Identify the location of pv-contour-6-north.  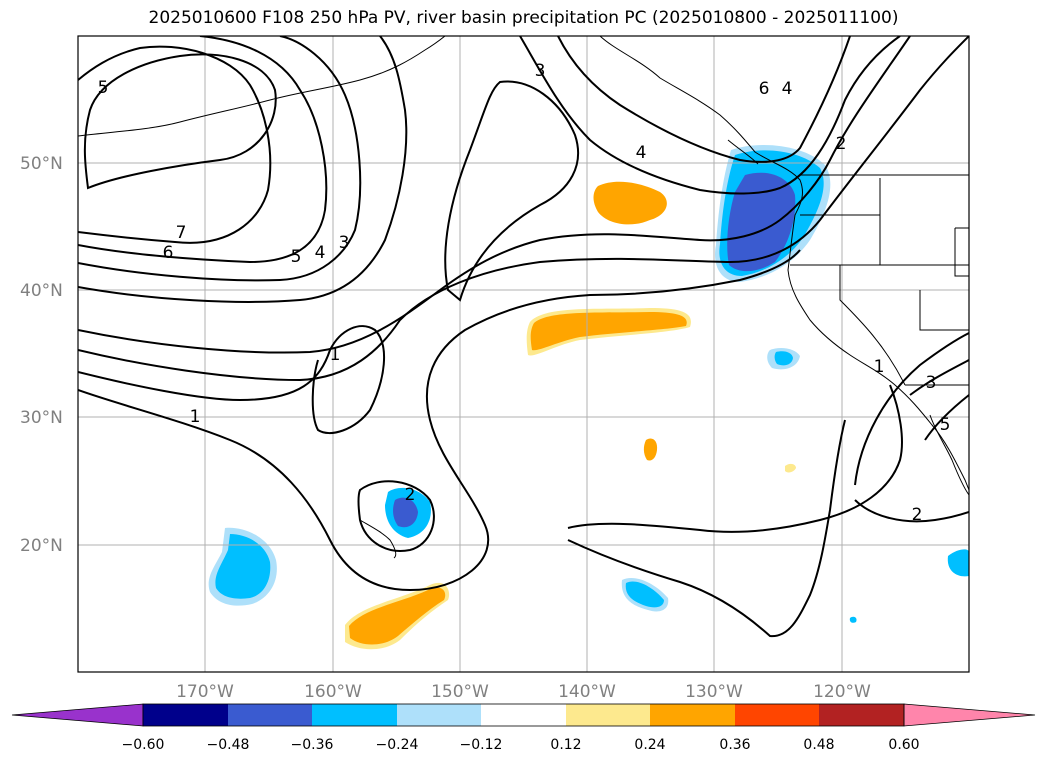
(704, 99).